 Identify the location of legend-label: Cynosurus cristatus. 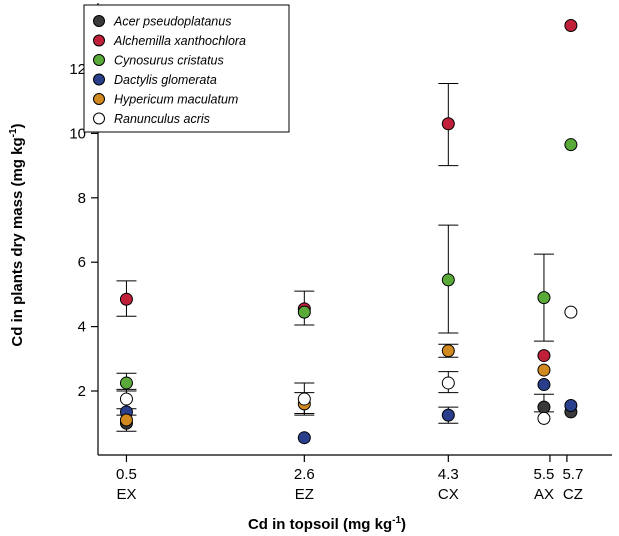
(169, 61).